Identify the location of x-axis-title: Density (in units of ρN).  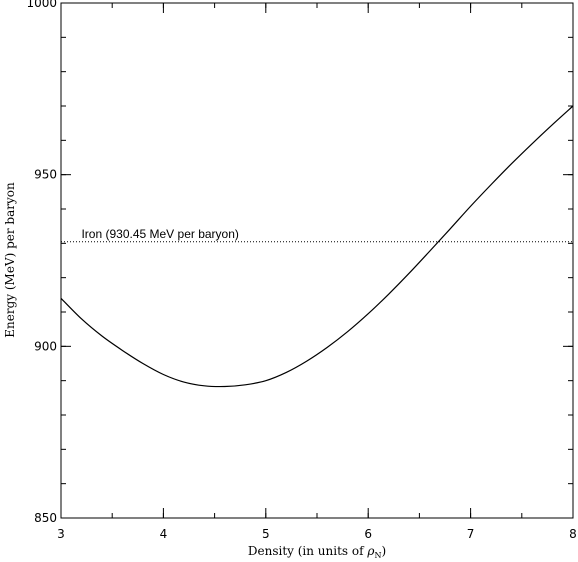
(317, 552).